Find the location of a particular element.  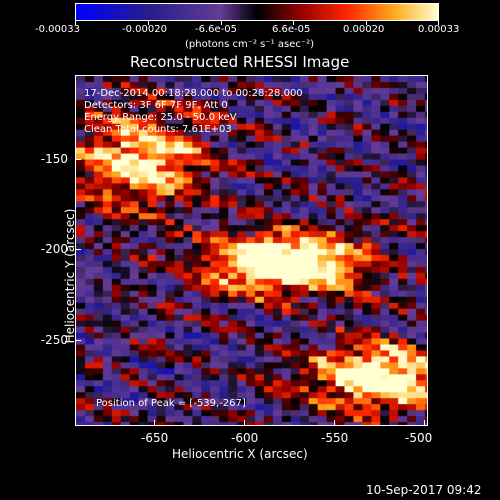

peak-position: Position of Peak = [-539,-267] is located at coordinates (171, 403).